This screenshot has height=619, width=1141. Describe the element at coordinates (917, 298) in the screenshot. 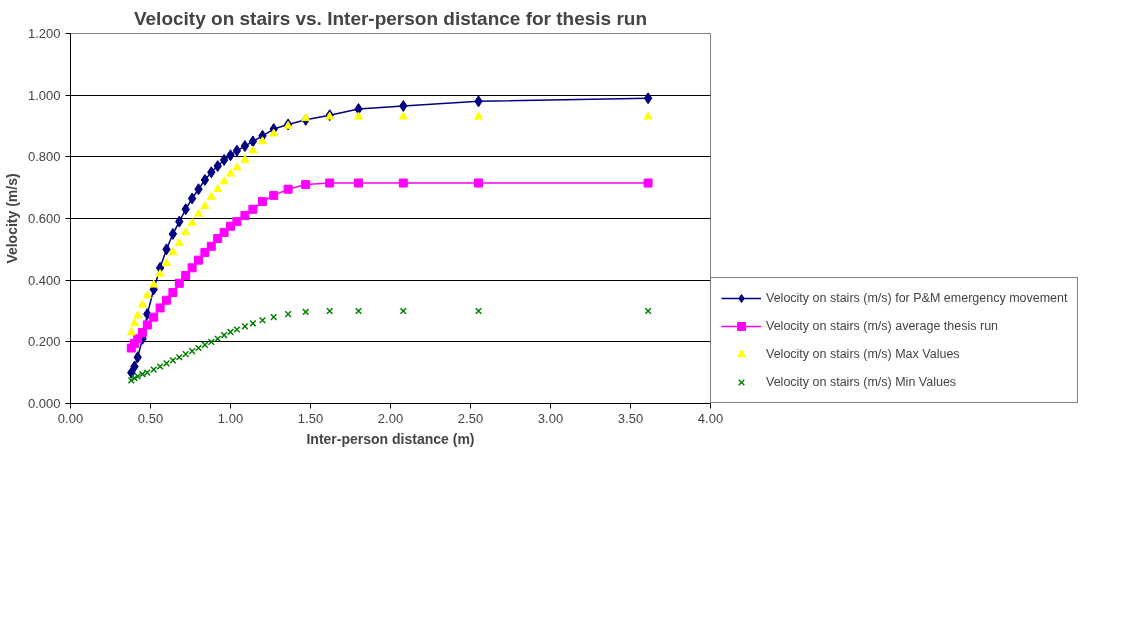

I see `legend-label: Velocity on stairs (m/s) for P&M emergency movement` at that location.